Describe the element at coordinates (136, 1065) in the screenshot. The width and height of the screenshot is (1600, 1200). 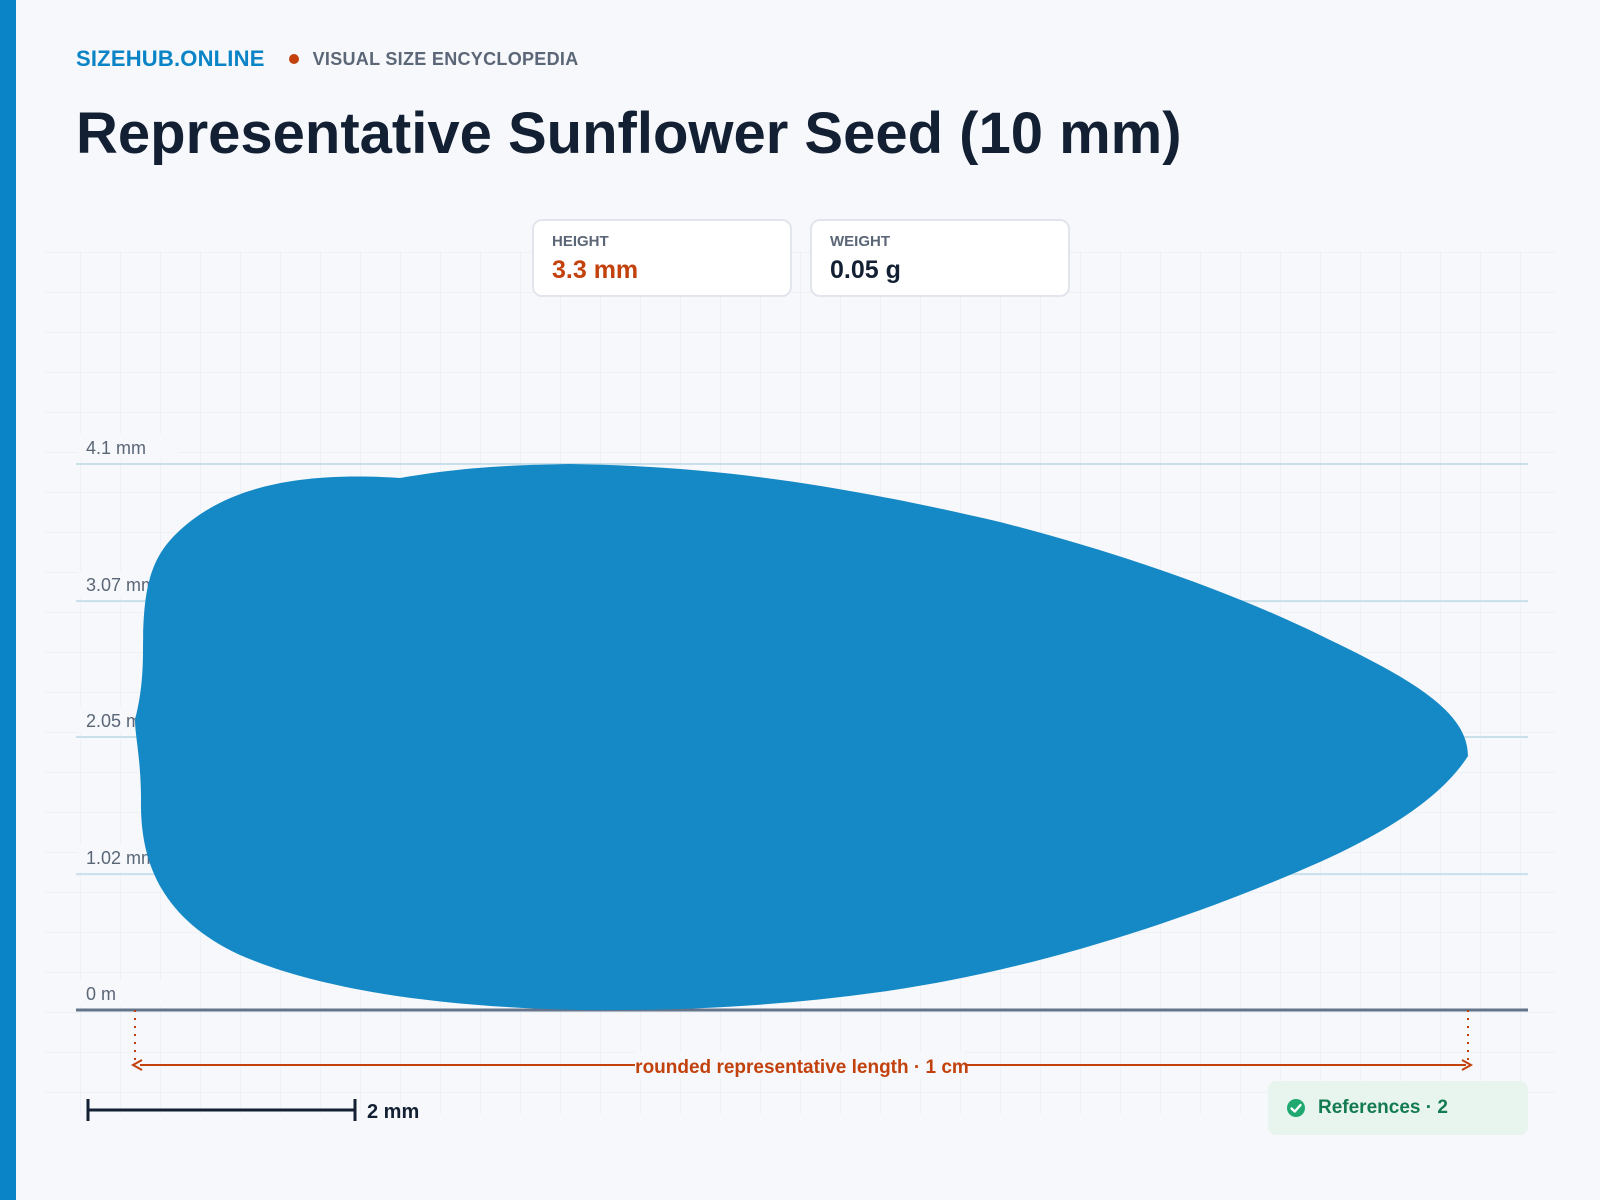
I see `length-arrow-left-head` at that location.